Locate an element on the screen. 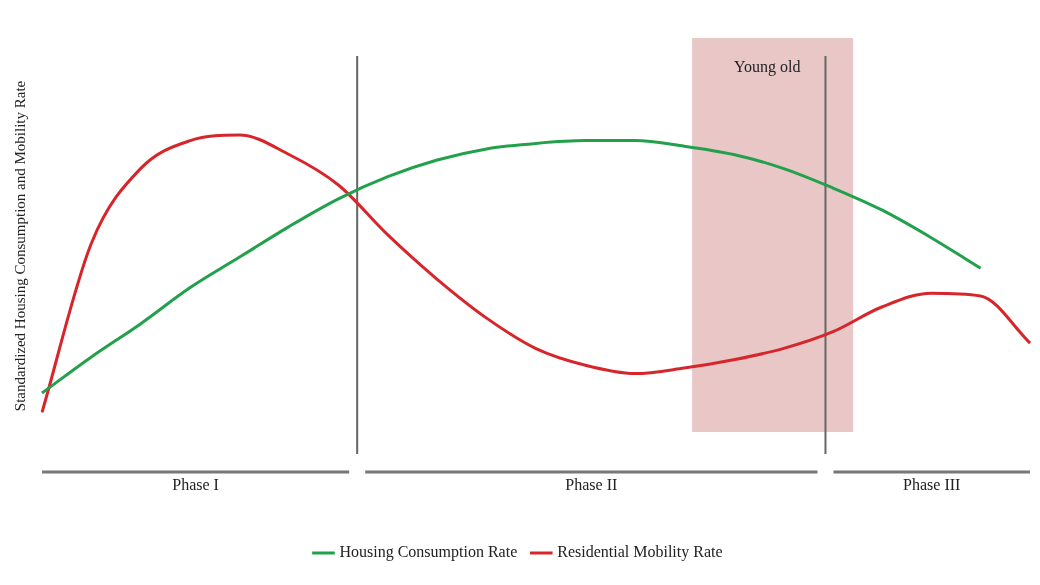 The height and width of the screenshot is (585, 1040). text: Young old is located at coordinates (767, 67).